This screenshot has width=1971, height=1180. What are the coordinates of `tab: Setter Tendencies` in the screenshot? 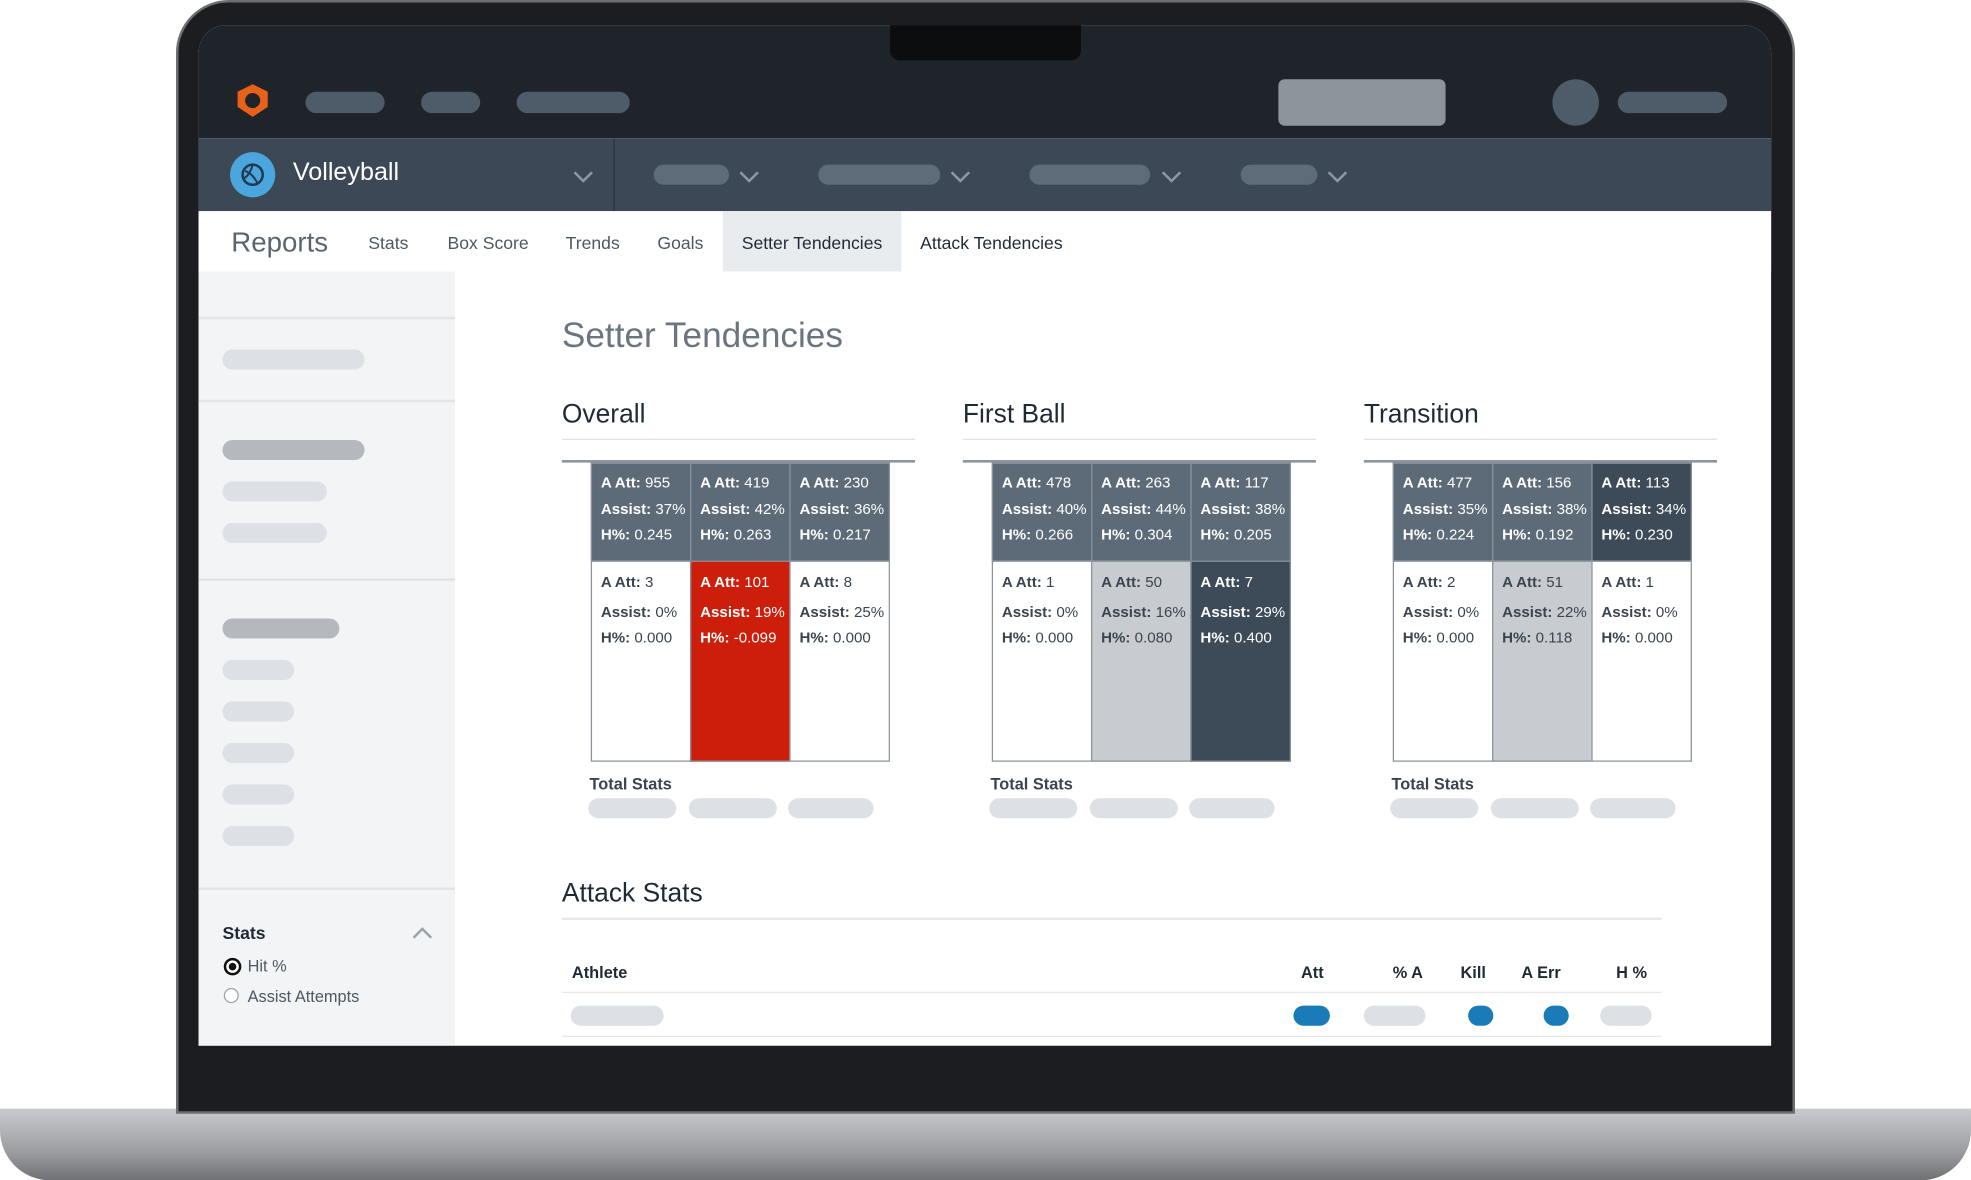 It's located at (812, 242).